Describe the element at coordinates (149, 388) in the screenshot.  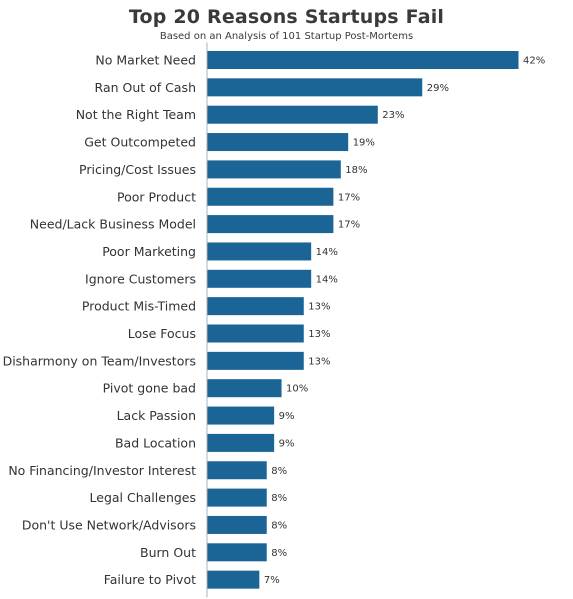
I see `category-label: Pivot gone bad` at that location.